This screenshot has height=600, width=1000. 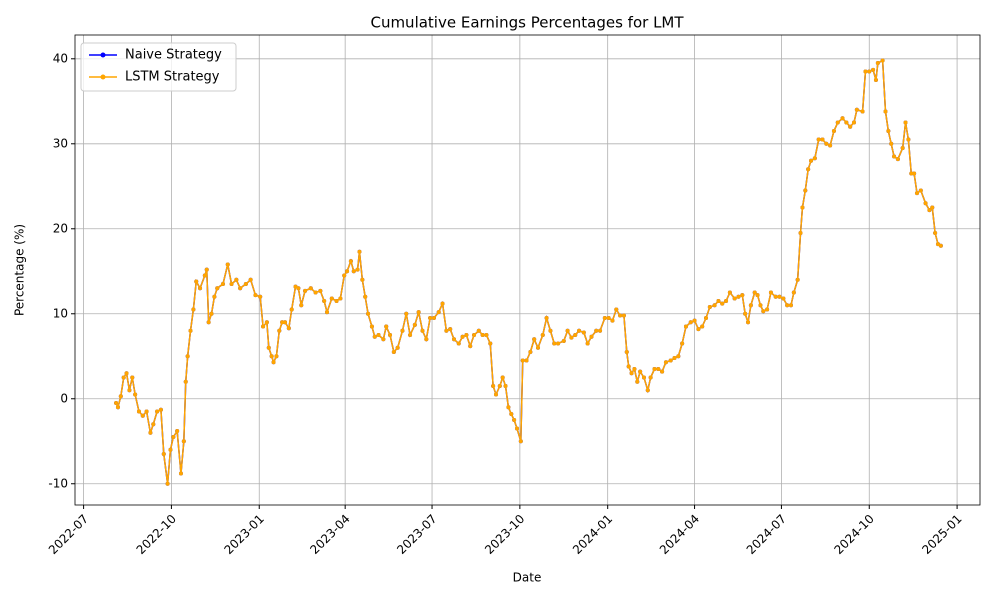 What do you see at coordinates (60, 313) in the screenshot?
I see `y-tick-label: 10` at bounding box center [60, 313].